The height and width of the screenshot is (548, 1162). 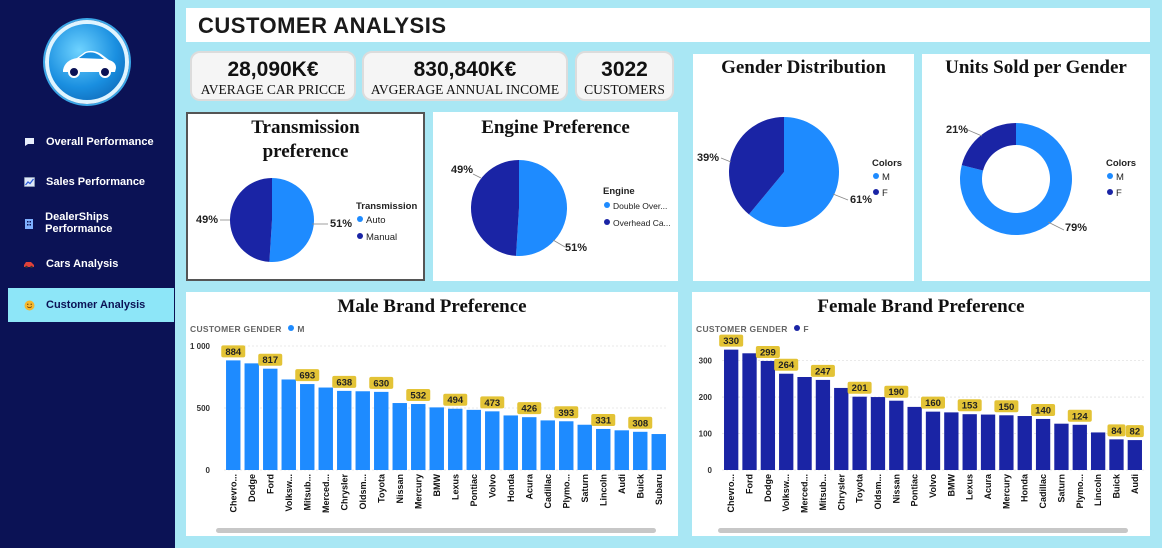 What do you see at coordinates (462, 170) in the screenshot?
I see `pct-label-overhead: 49%` at bounding box center [462, 170].